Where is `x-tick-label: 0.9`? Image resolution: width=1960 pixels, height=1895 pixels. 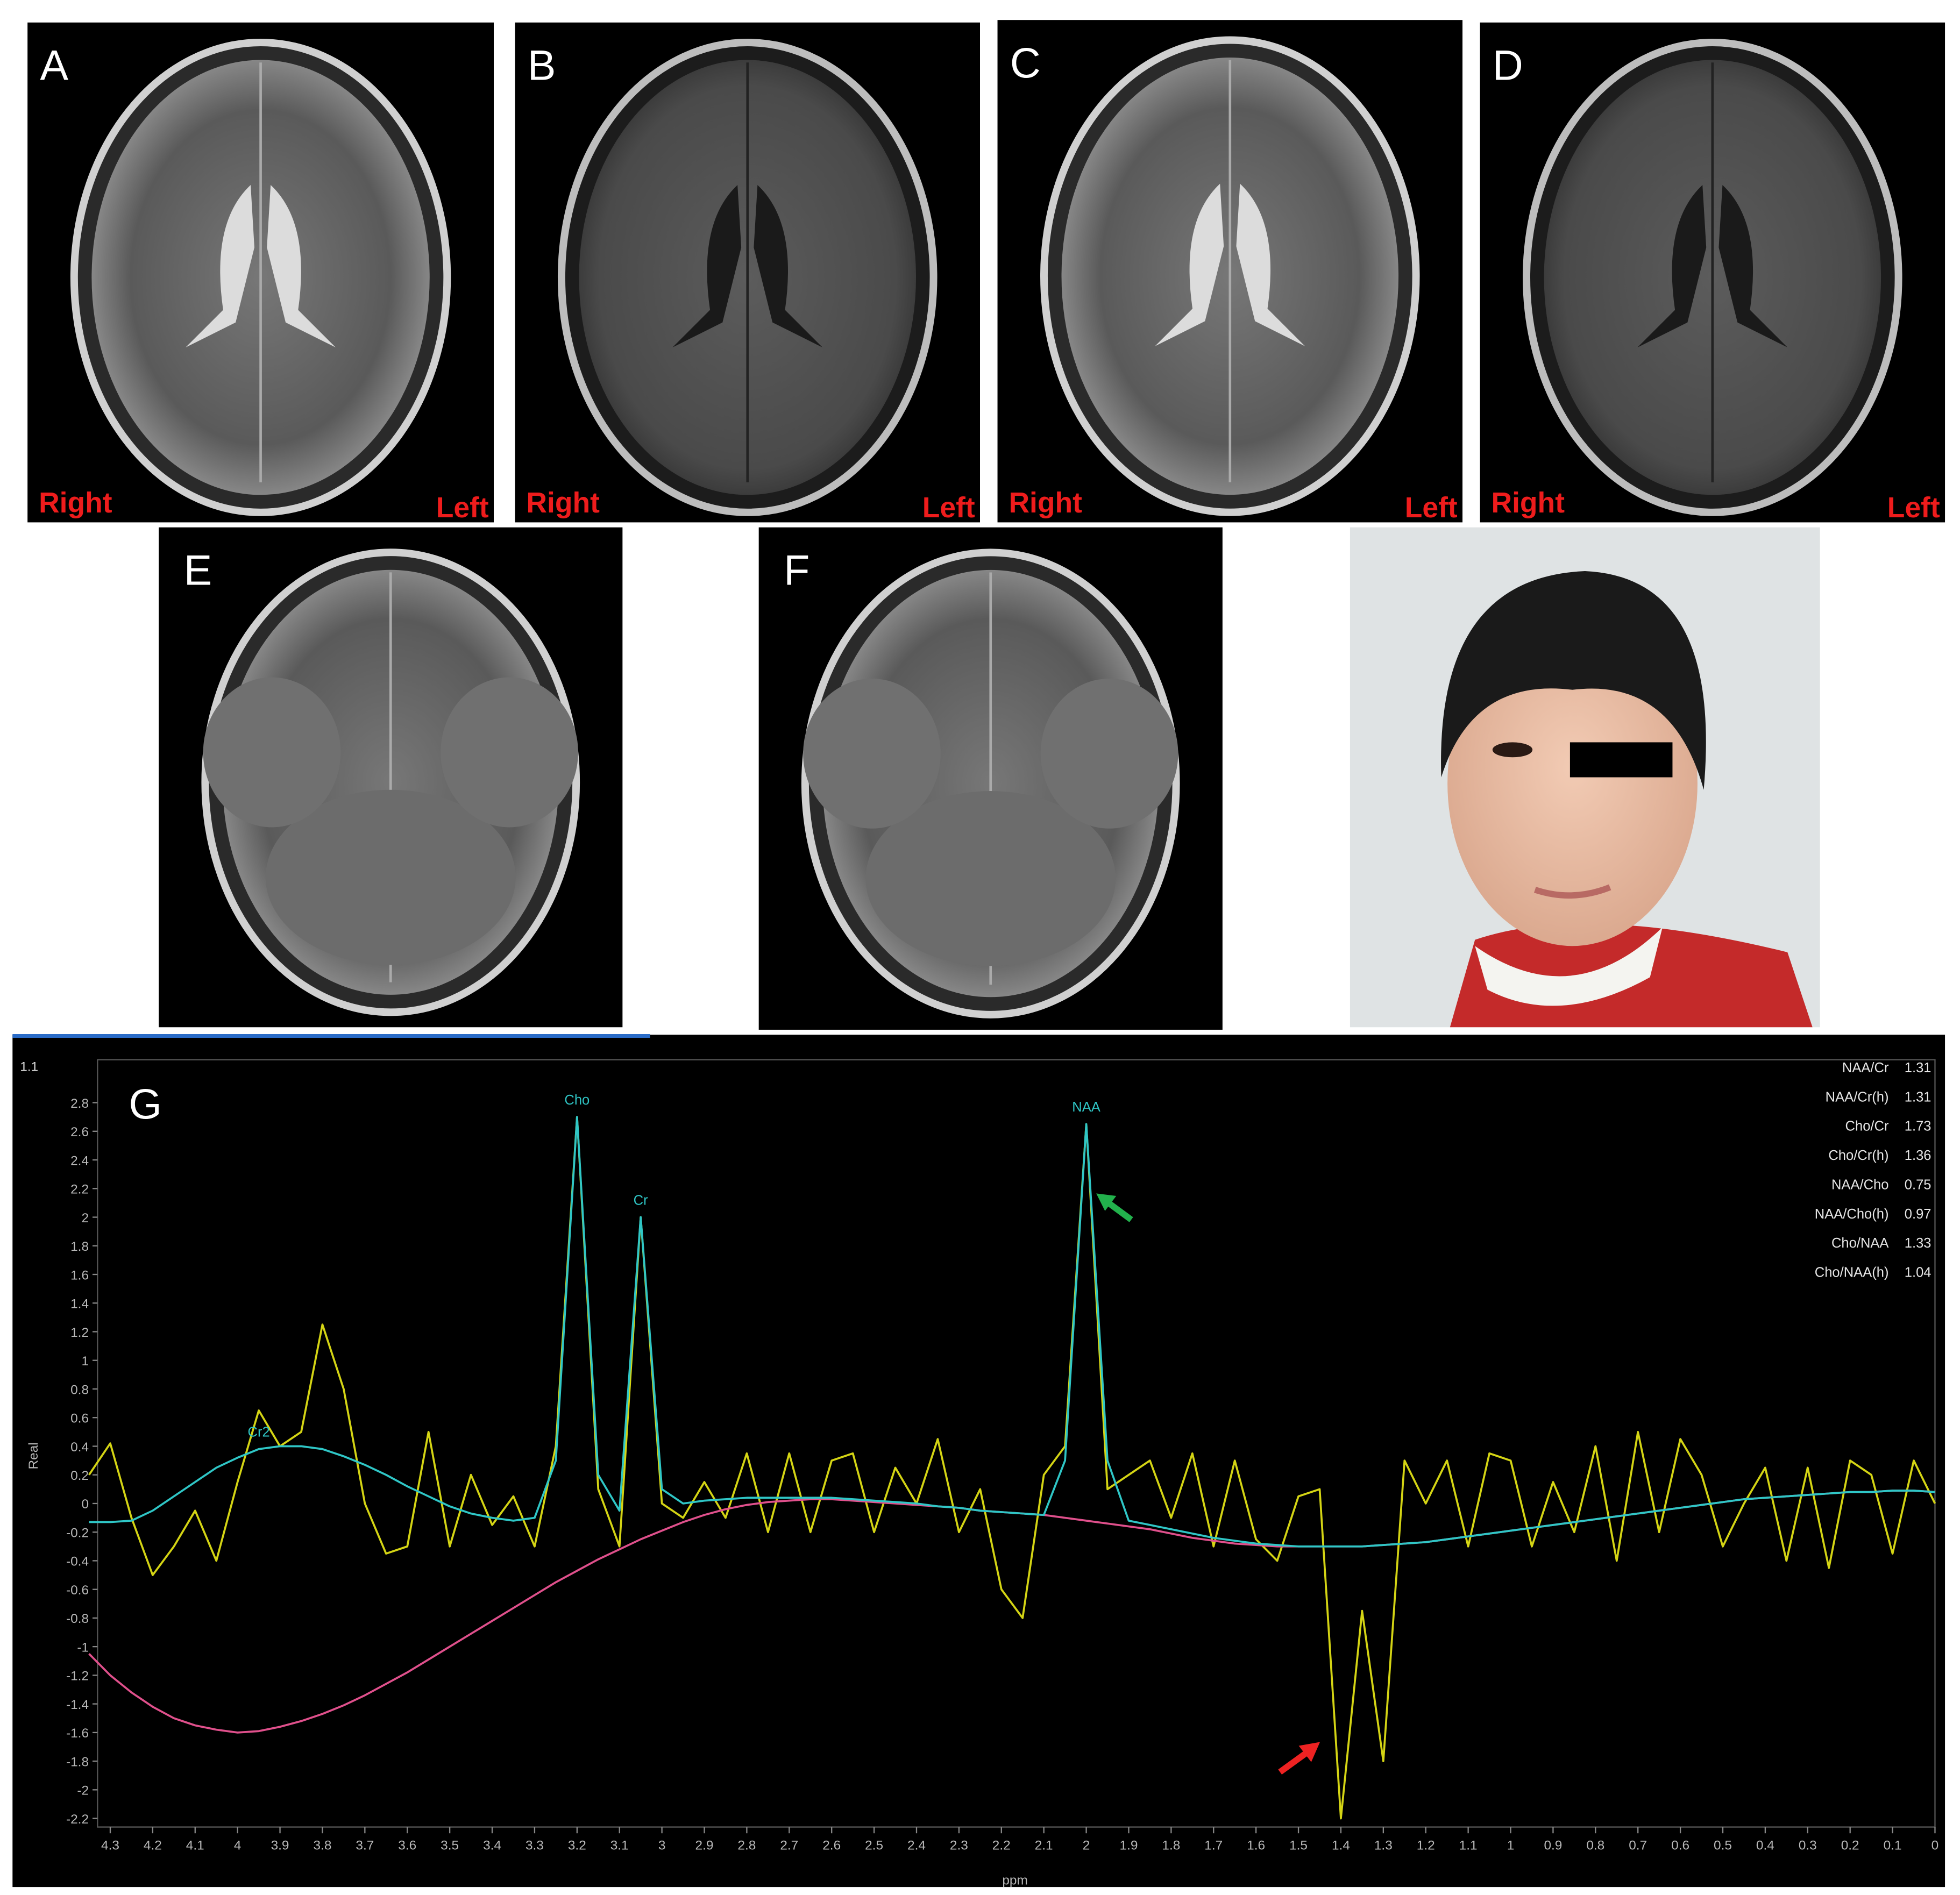
x-tick-label: 0.9 is located at coordinates (1553, 1845).